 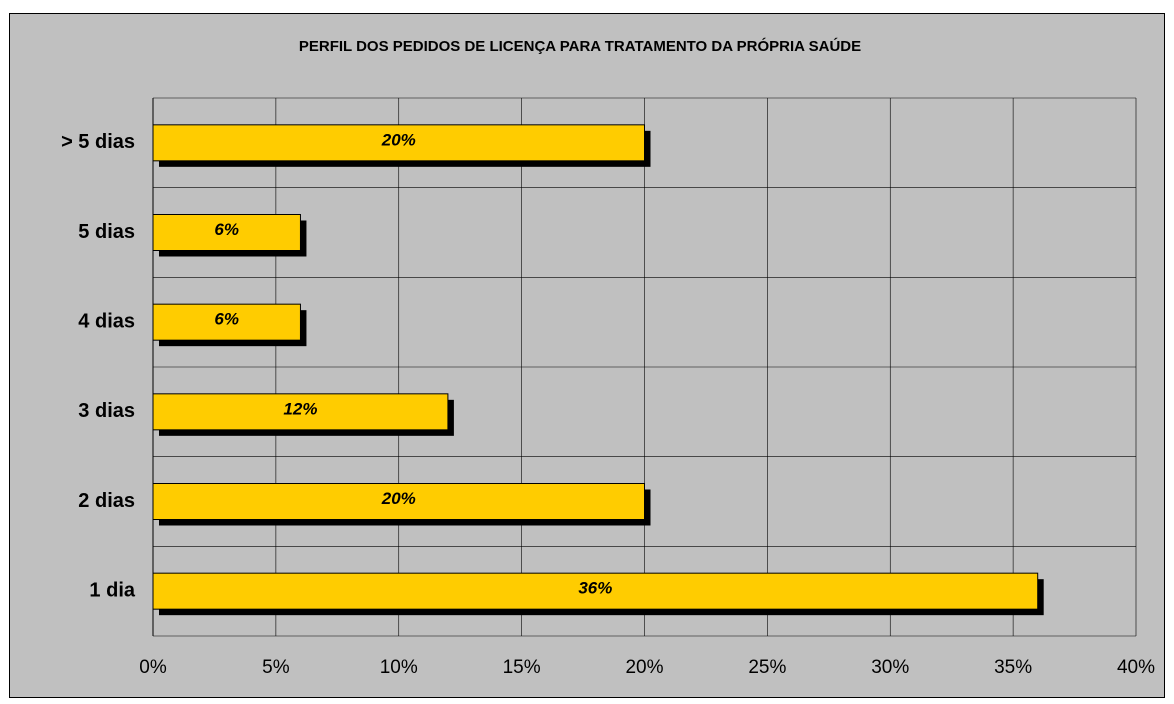 I want to click on data-label: 12%, so click(x=300, y=408).